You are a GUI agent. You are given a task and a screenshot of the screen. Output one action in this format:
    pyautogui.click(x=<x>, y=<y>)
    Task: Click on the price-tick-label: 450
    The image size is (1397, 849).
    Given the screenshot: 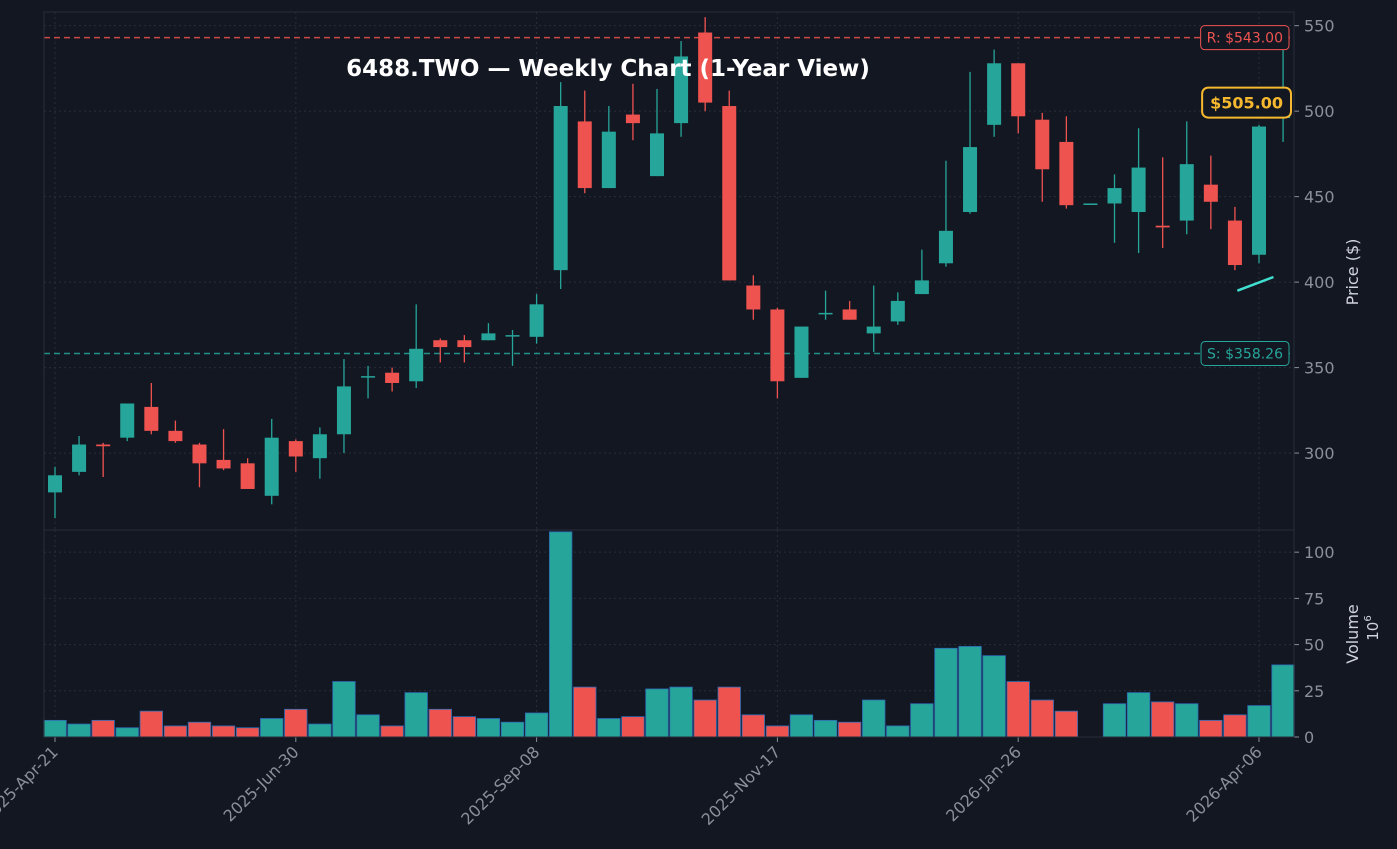 What is the action you would take?
    pyautogui.click(x=1319, y=197)
    